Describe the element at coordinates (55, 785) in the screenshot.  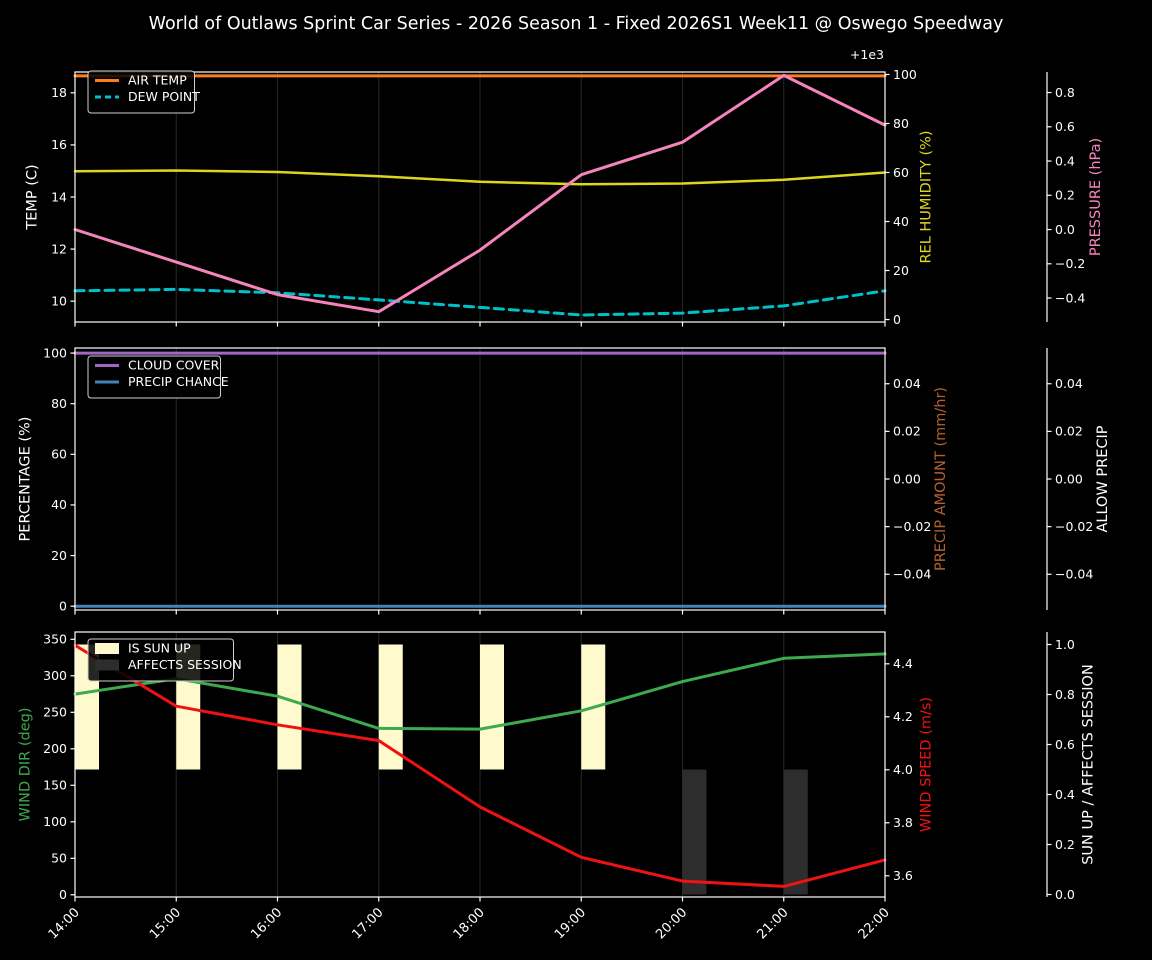
I see `y-tick-label: 150` at that location.